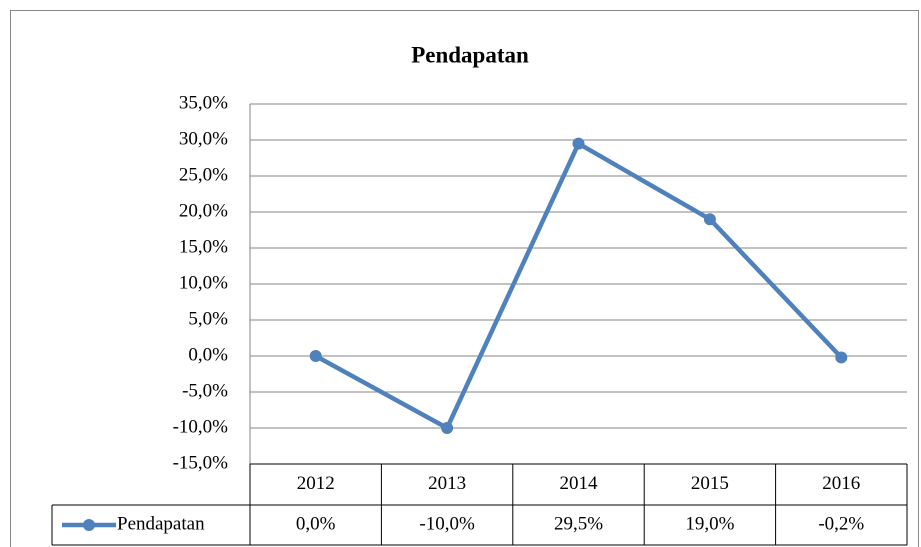 The width and height of the screenshot is (921, 547). Describe the element at coordinates (205, 390) in the screenshot. I see `y-tick-label: -5,0%` at that location.